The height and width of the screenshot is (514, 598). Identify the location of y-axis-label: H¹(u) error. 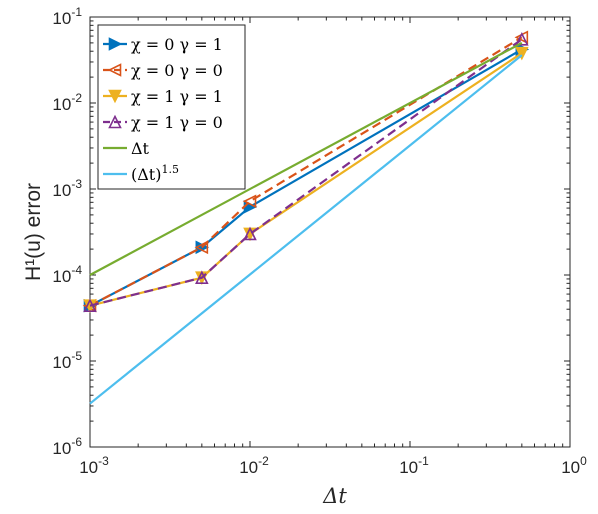
(33, 232).